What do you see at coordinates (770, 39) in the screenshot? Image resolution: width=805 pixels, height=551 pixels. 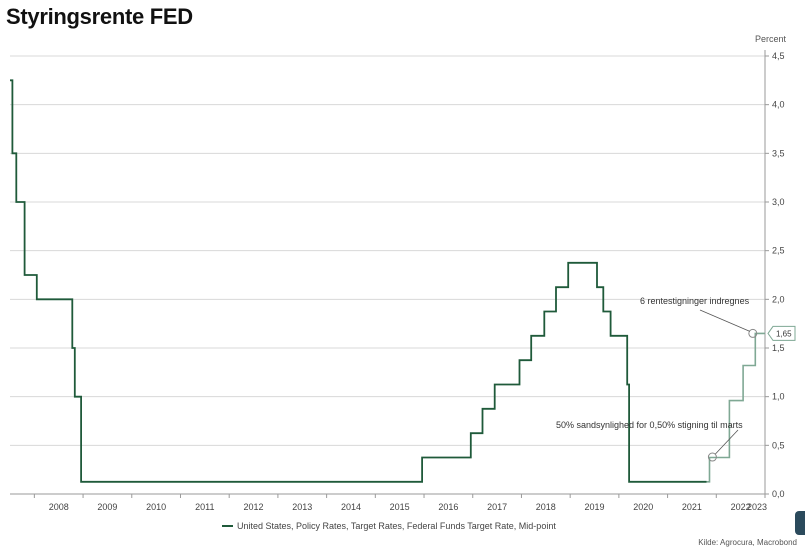 I see `y-axis-unit-label: Percent` at bounding box center [770, 39].